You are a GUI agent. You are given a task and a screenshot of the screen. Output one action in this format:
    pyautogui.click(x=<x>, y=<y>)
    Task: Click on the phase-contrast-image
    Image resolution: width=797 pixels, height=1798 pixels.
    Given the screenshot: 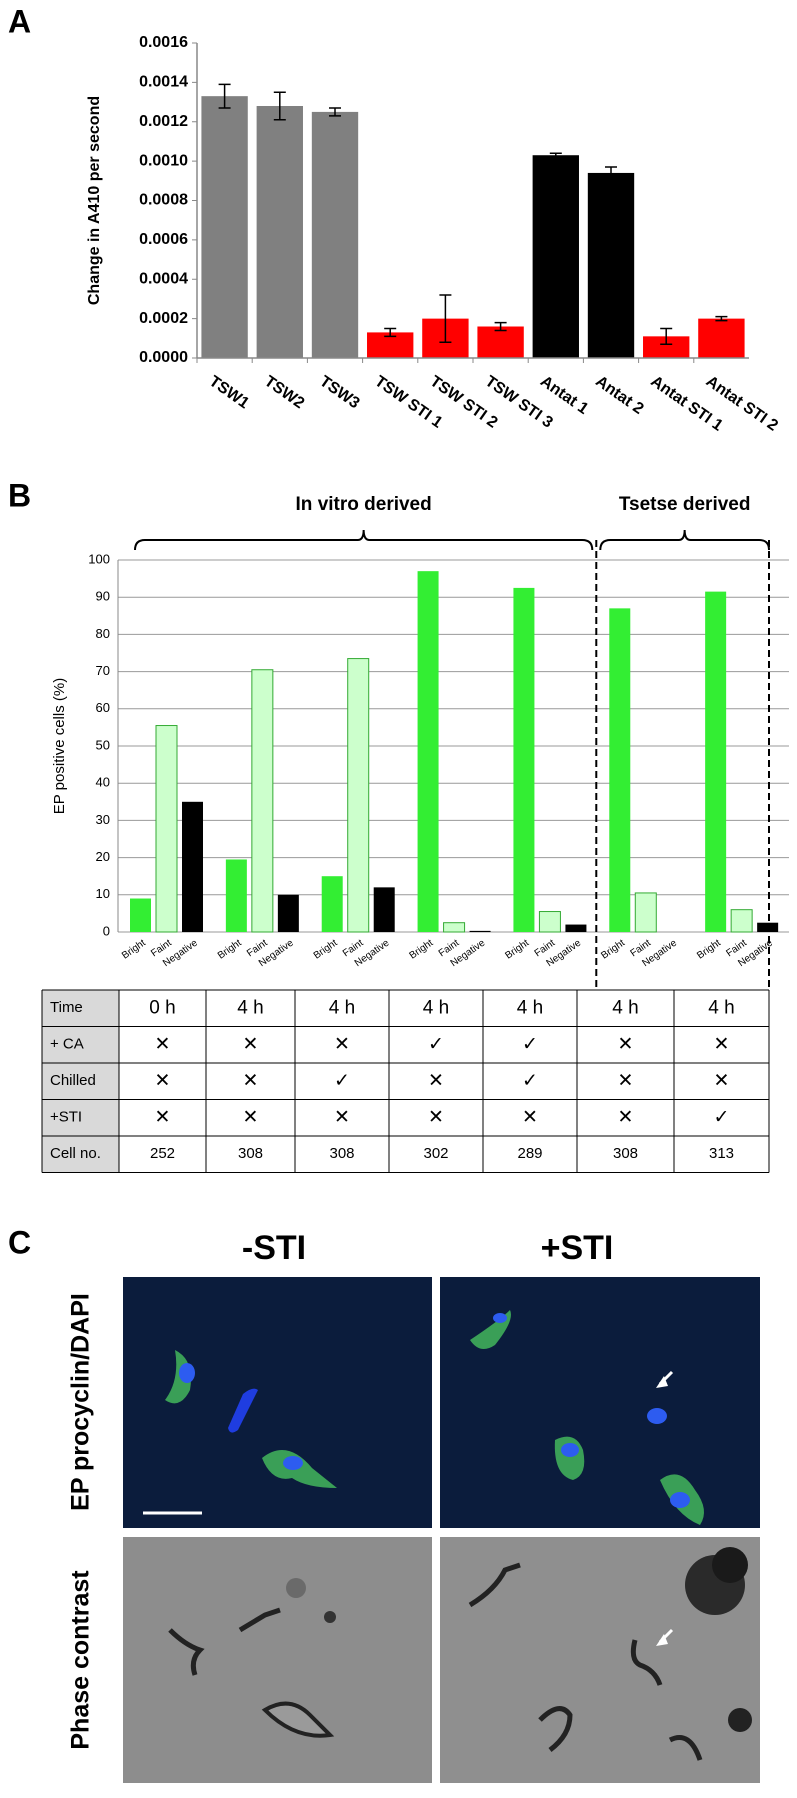 What is the action you would take?
    pyautogui.click(x=600, y=1660)
    